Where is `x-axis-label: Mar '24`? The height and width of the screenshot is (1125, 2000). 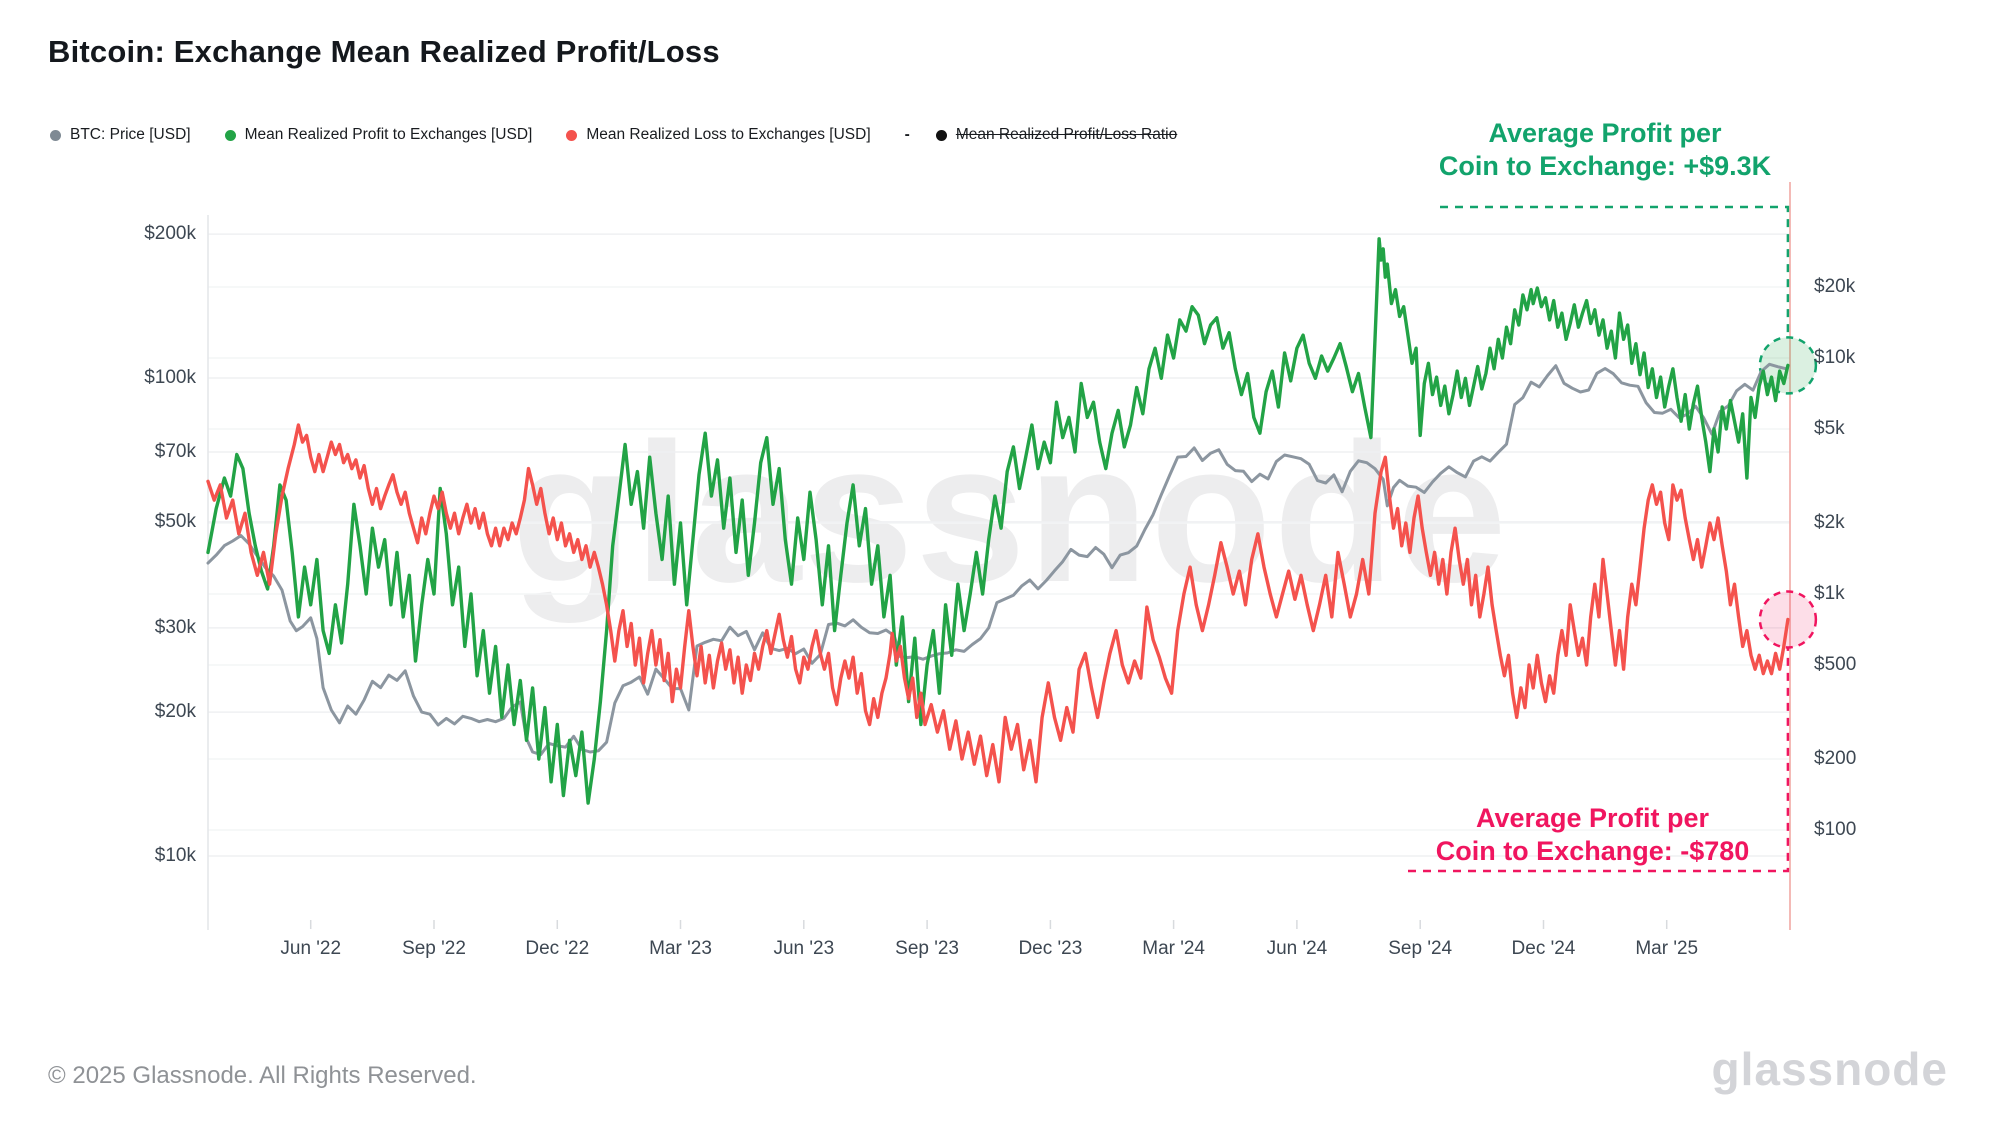 x-axis-label: Mar '24 is located at coordinates (1174, 948).